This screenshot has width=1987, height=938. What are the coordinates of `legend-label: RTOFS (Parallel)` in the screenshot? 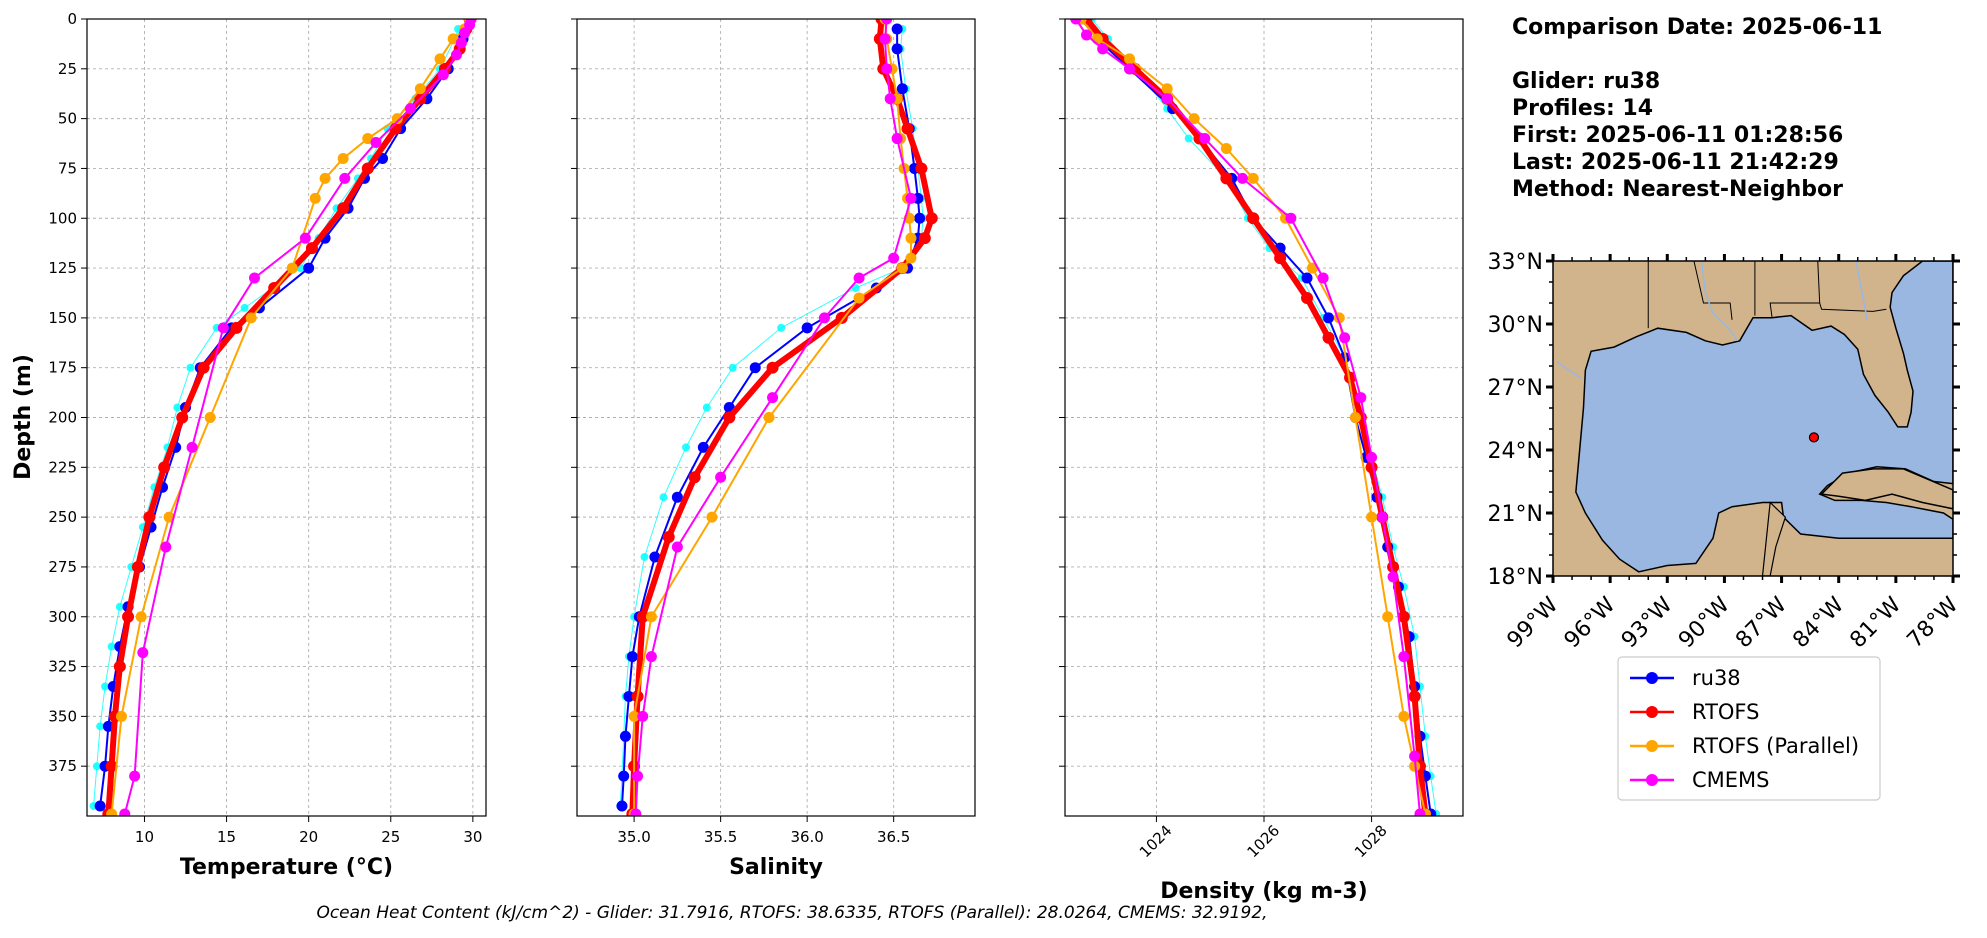 It's located at (1775, 746).